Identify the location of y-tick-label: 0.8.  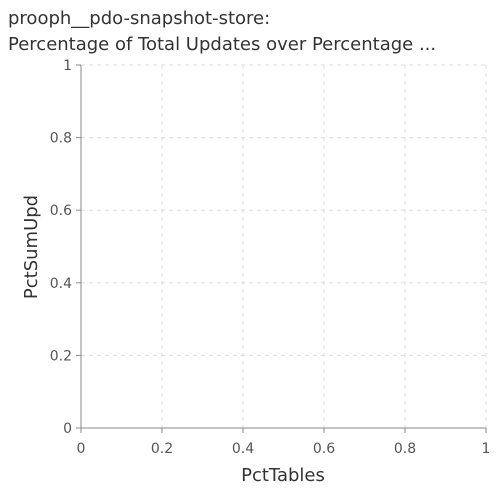
(61, 139).